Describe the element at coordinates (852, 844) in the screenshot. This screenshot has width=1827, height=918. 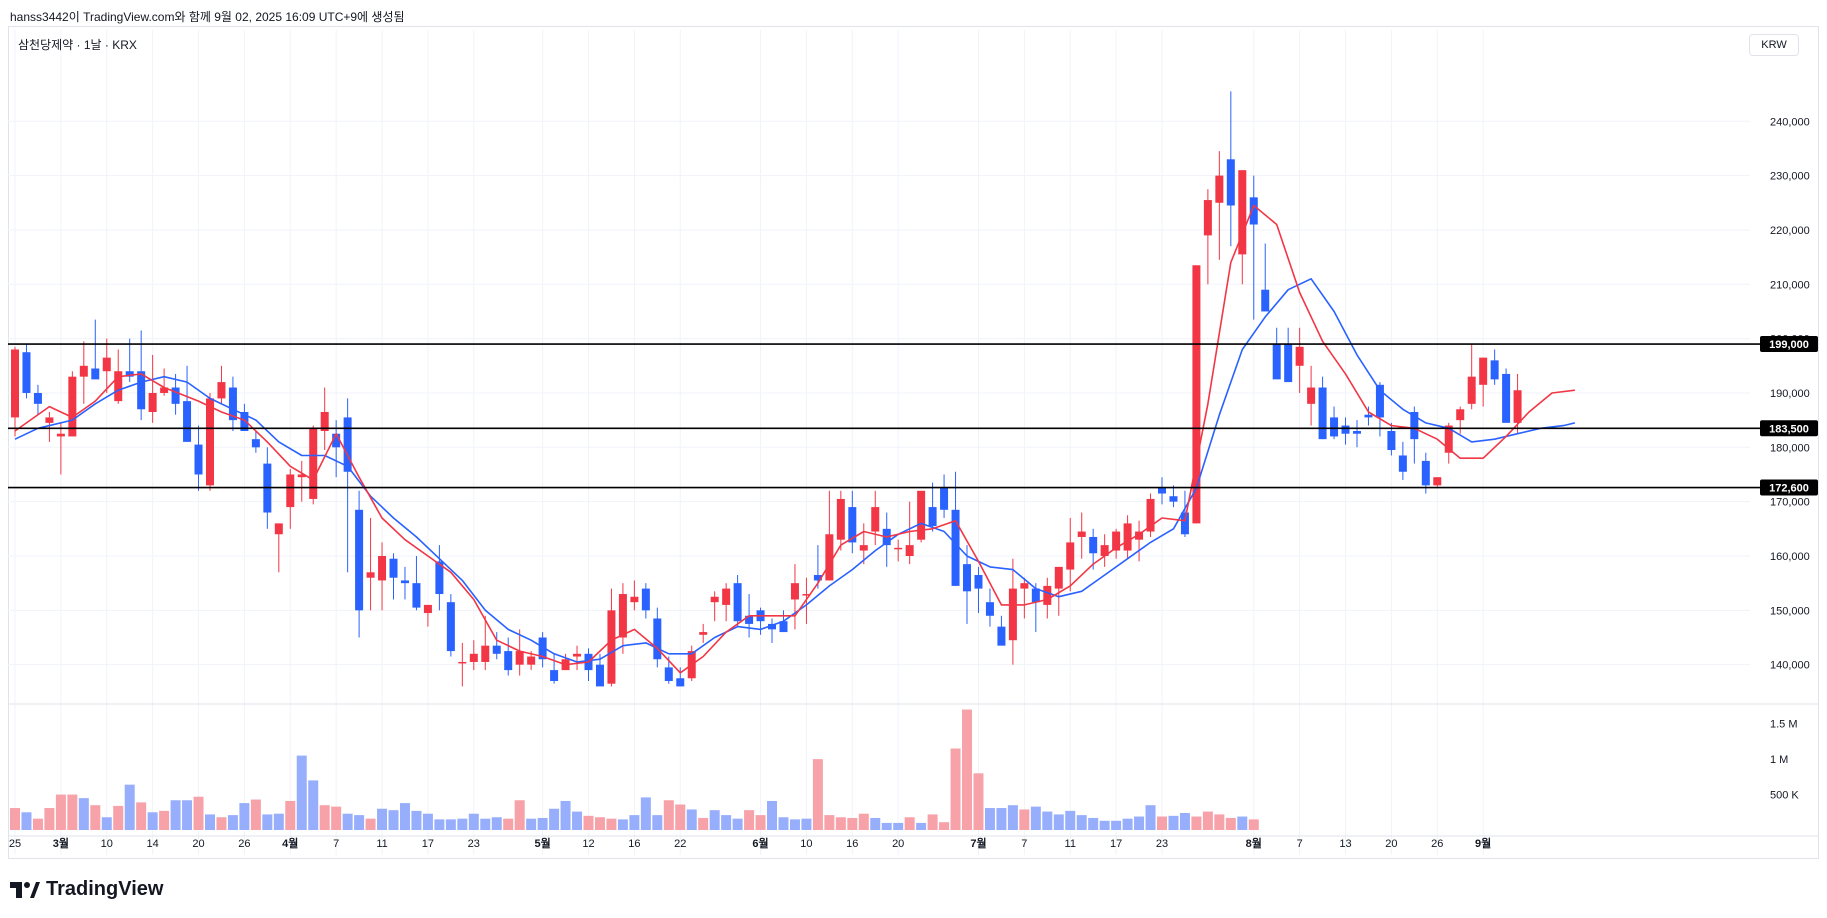
I see `date-tick-label: 16` at that location.